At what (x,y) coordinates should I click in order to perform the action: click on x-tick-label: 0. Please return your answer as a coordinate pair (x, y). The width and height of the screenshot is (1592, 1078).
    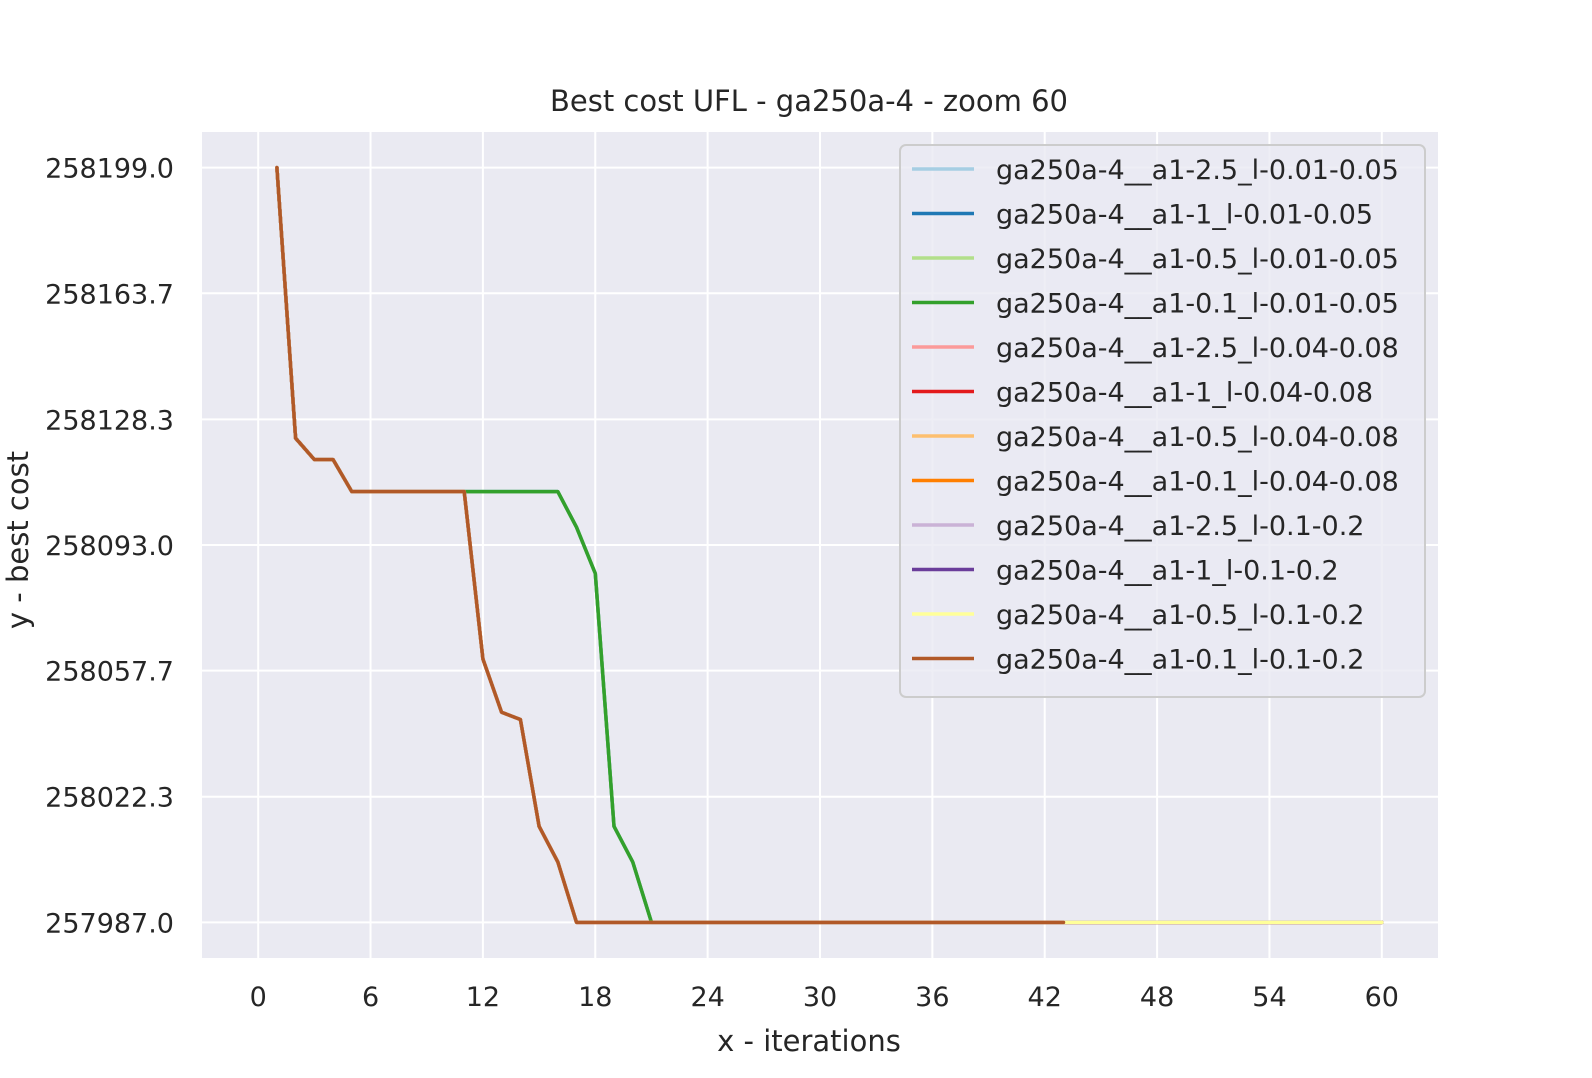
    Looking at the image, I should click on (258, 997).